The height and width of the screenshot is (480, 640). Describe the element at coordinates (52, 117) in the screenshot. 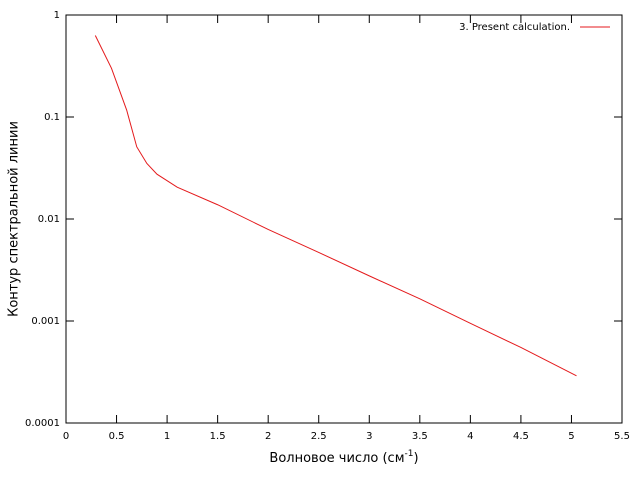

I see `y-tick-label: 0.1` at that location.